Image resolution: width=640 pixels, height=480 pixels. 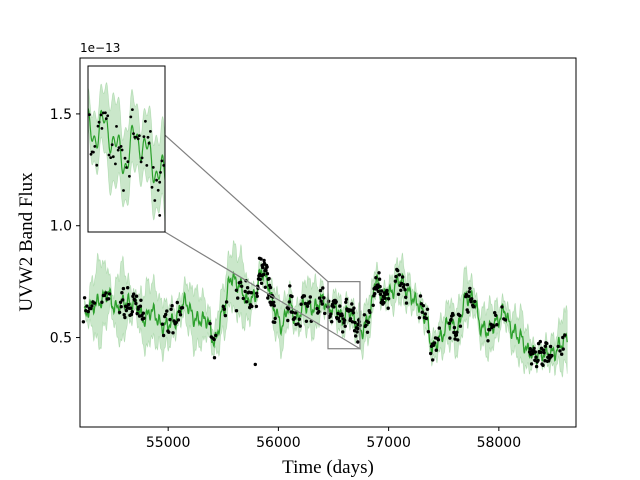 I want to click on inset-frame, so click(x=126, y=149).